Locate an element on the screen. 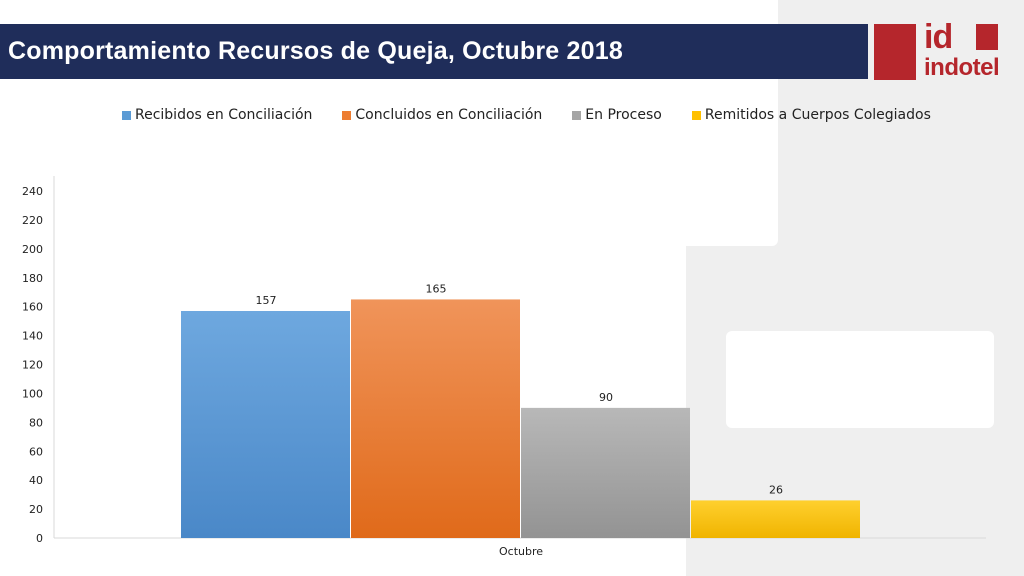  background-card is located at coordinates (860, 379).